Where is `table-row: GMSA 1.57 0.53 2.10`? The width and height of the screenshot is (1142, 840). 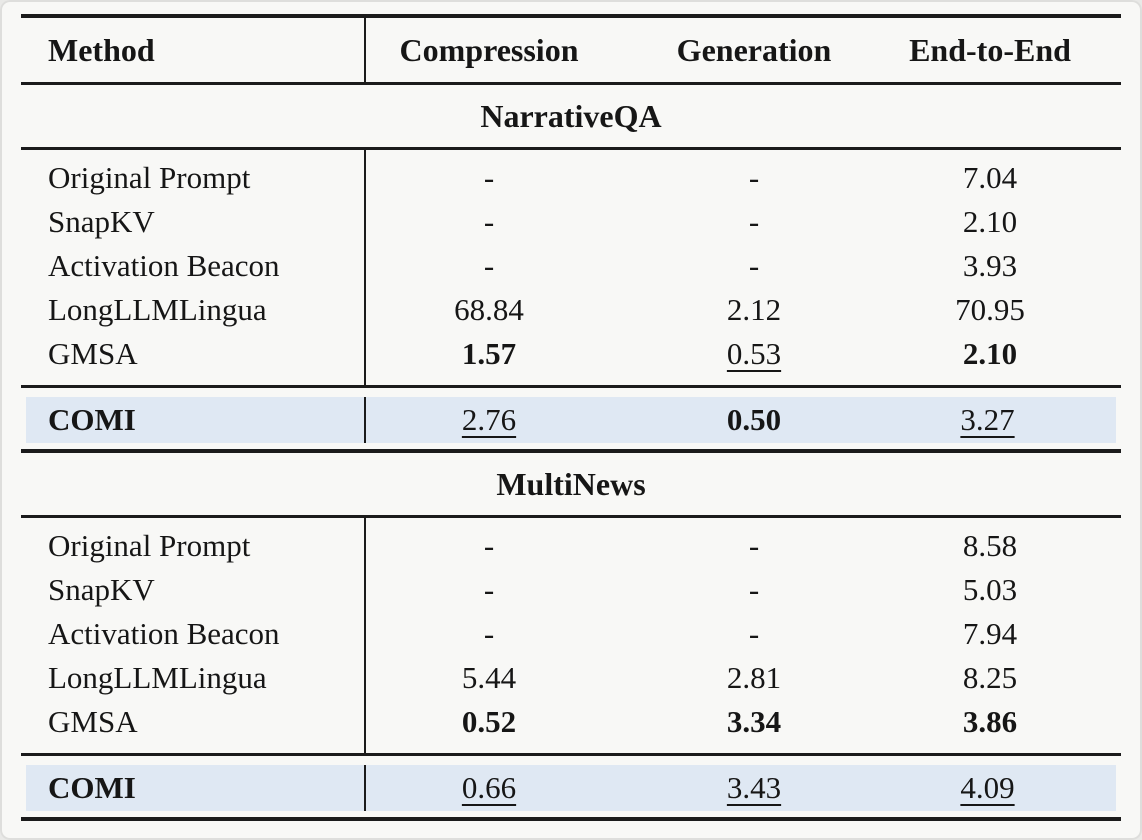
table-row: GMSA 1.57 0.53 2.10 is located at coordinates (571, 354).